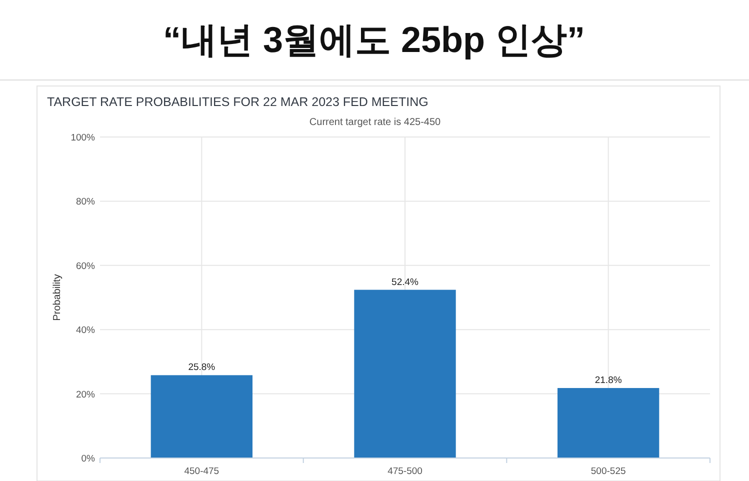 The height and width of the screenshot is (481, 749). What do you see at coordinates (86, 394) in the screenshot?
I see `y-tick-label: 20%` at bounding box center [86, 394].